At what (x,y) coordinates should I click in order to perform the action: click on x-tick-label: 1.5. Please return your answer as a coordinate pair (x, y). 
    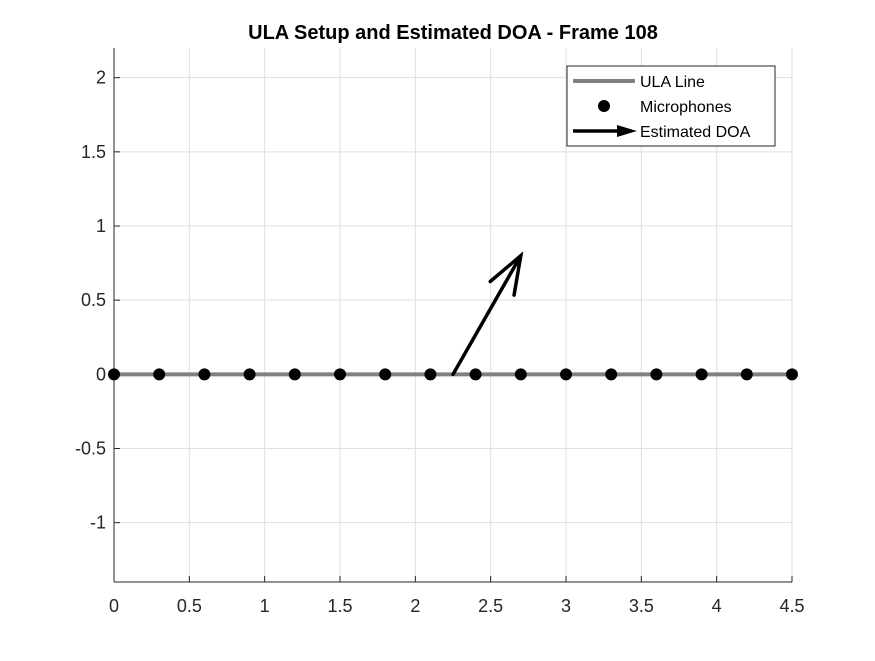
    Looking at the image, I should click on (339, 606).